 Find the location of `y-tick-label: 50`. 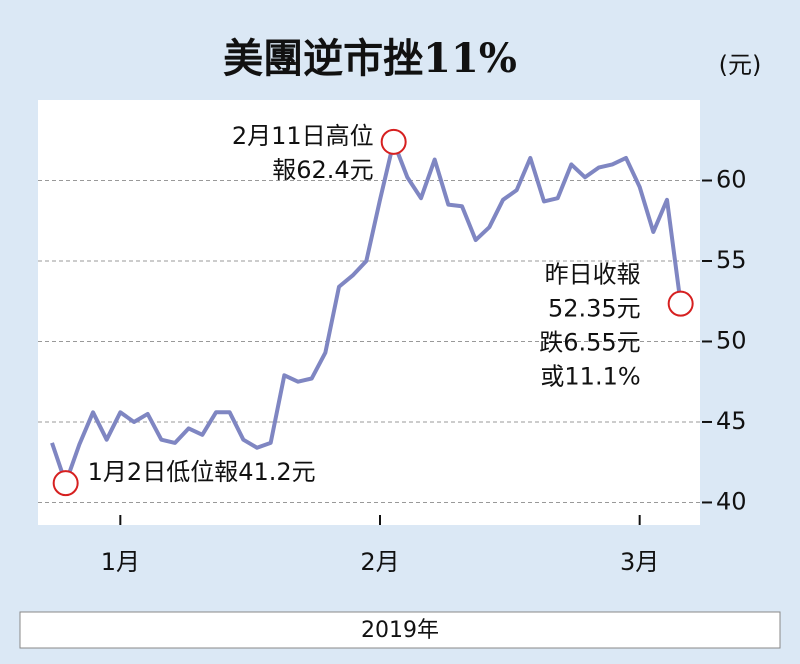

y-tick-label: 50 is located at coordinates (731, 340).